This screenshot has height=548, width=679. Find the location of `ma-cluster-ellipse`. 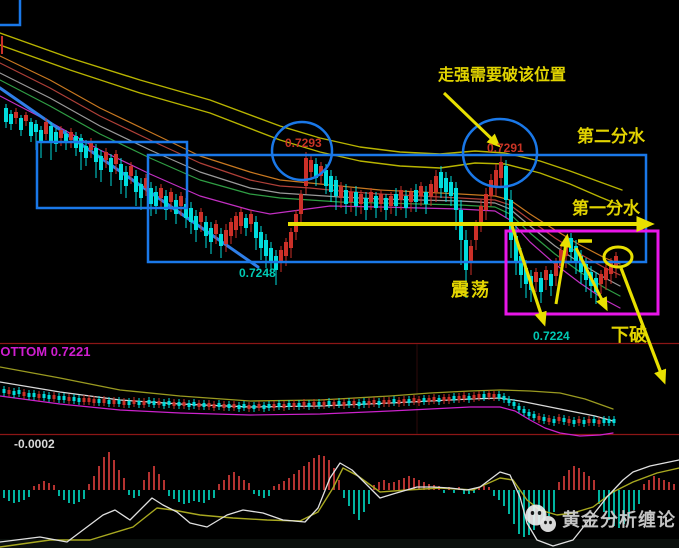

ma-cluster-ellipse is located at coordinates (618, 257).